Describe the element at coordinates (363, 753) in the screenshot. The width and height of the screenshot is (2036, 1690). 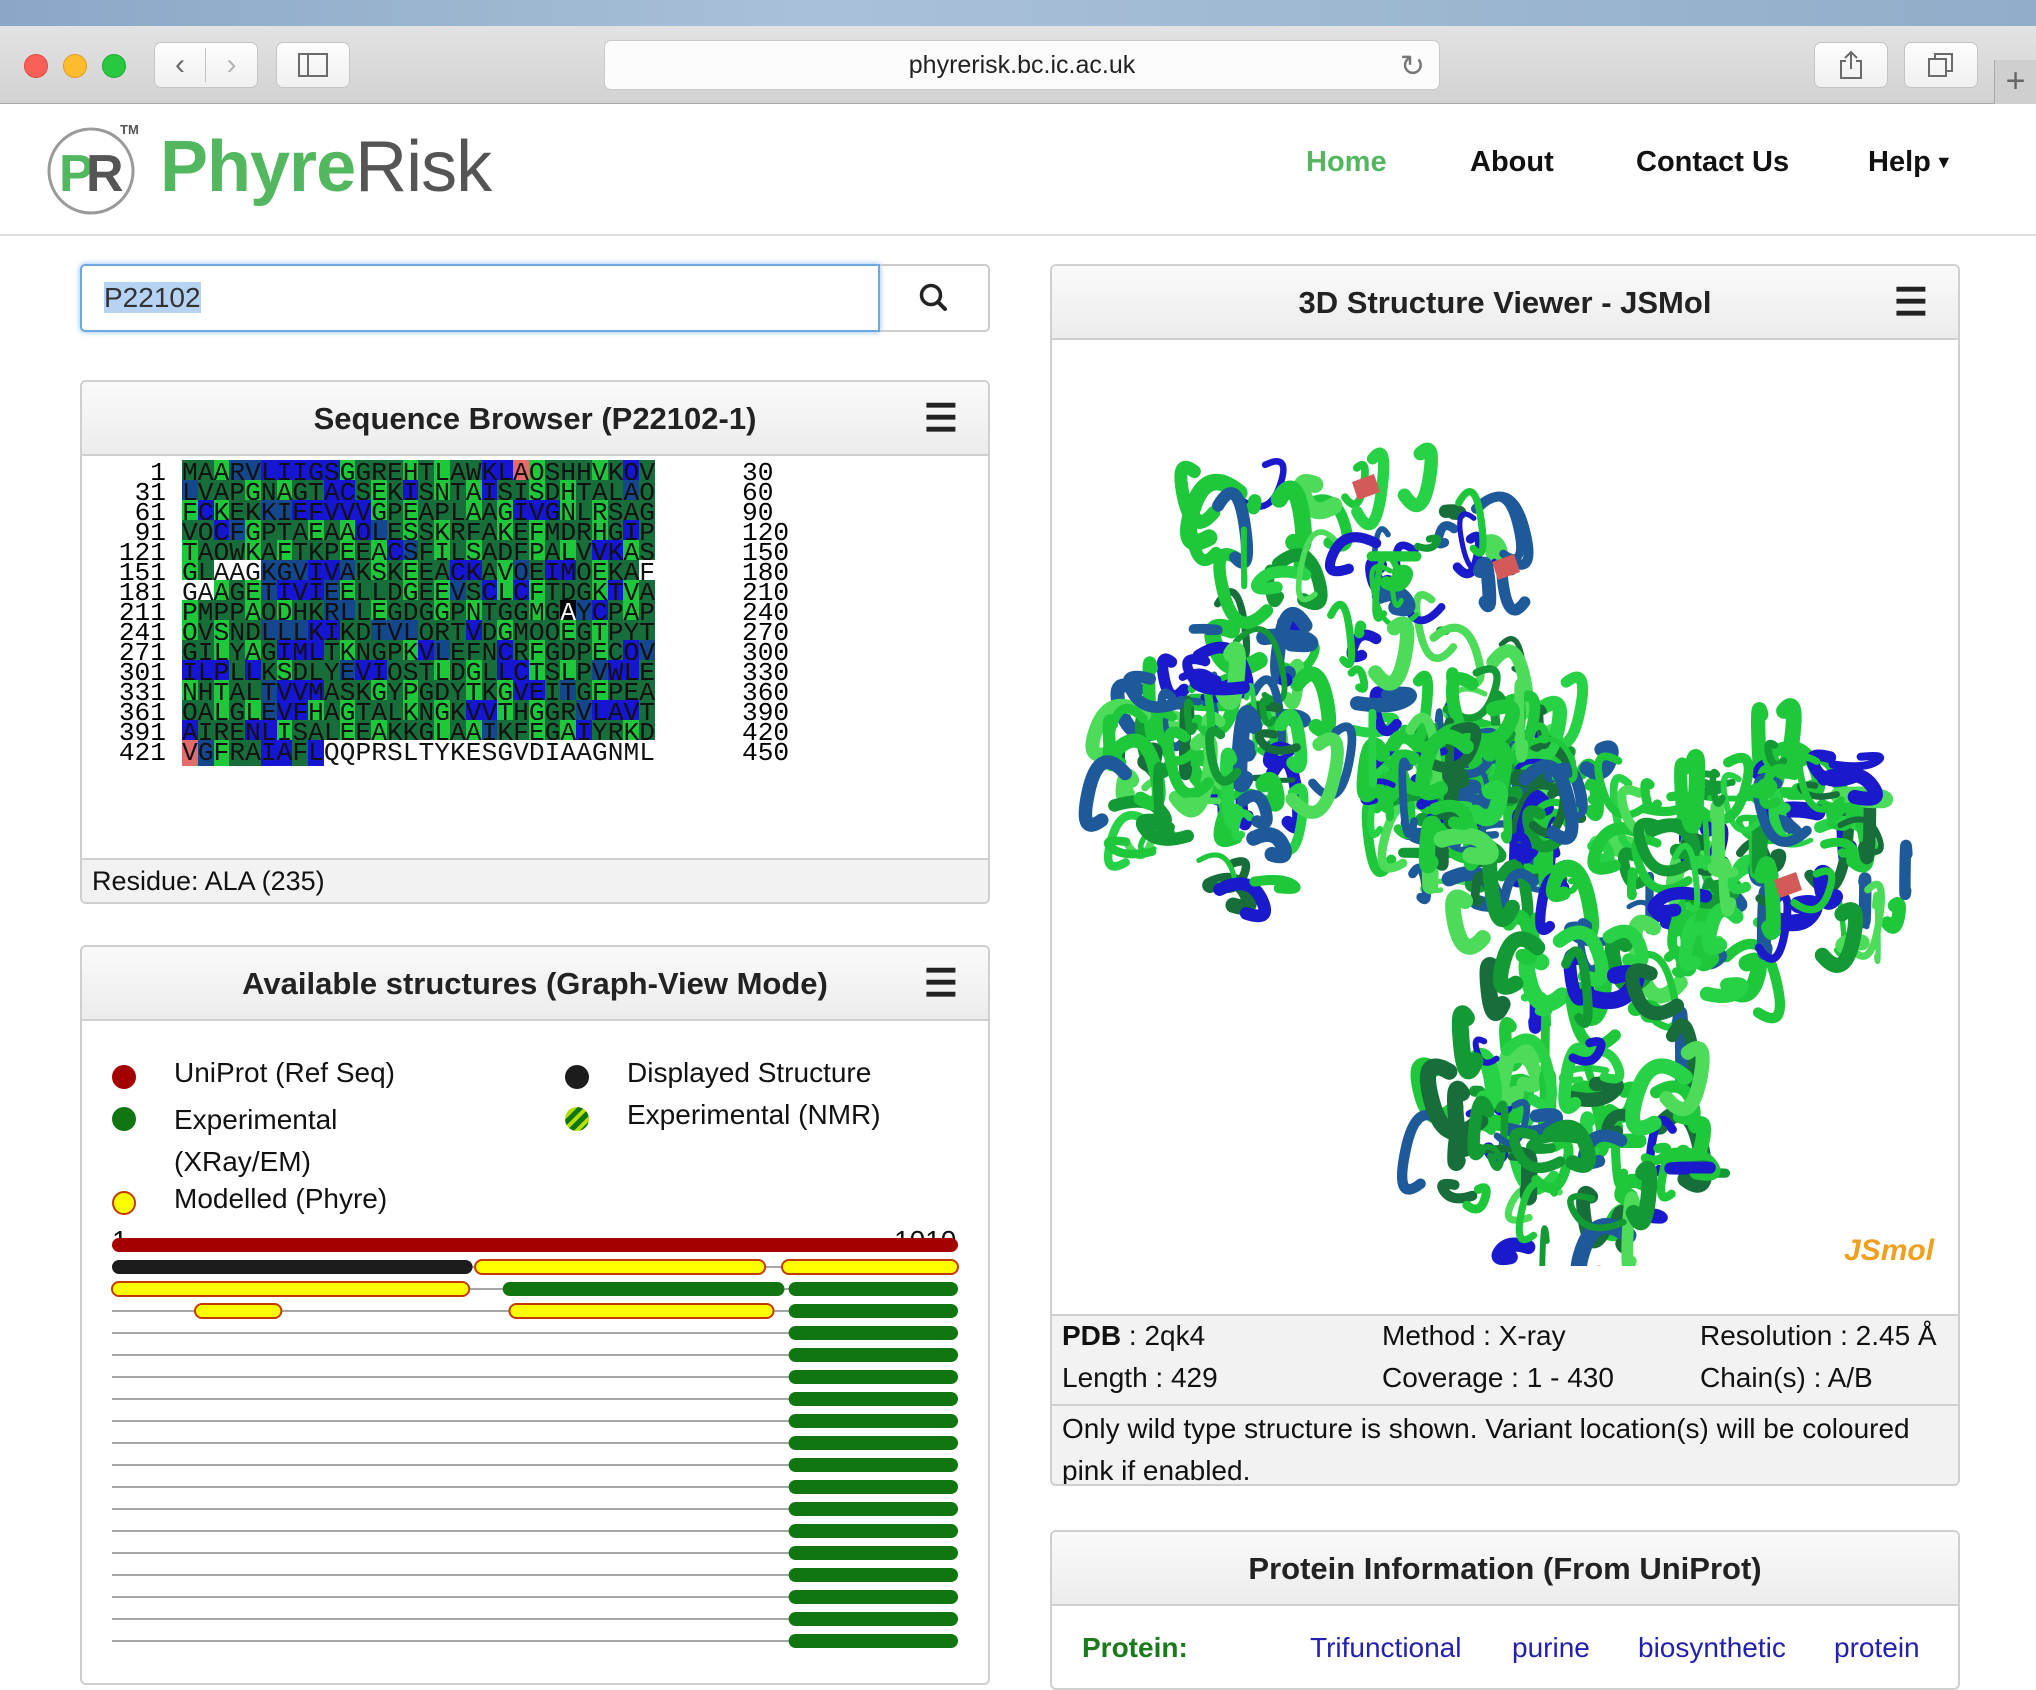
I see `residue-cell: P` at that location.